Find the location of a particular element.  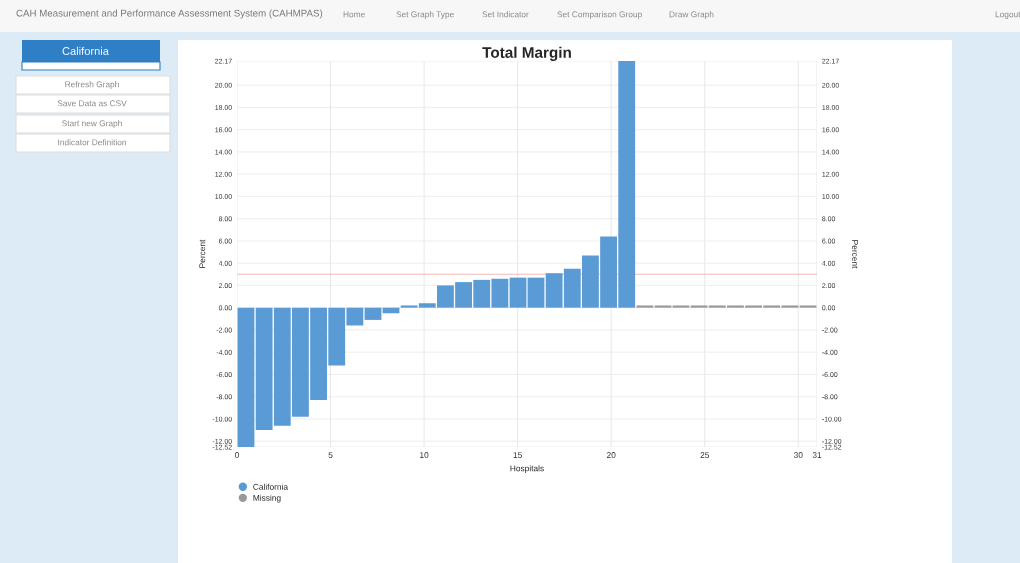

legend-label: Missing is located at coordinates (267, 498).